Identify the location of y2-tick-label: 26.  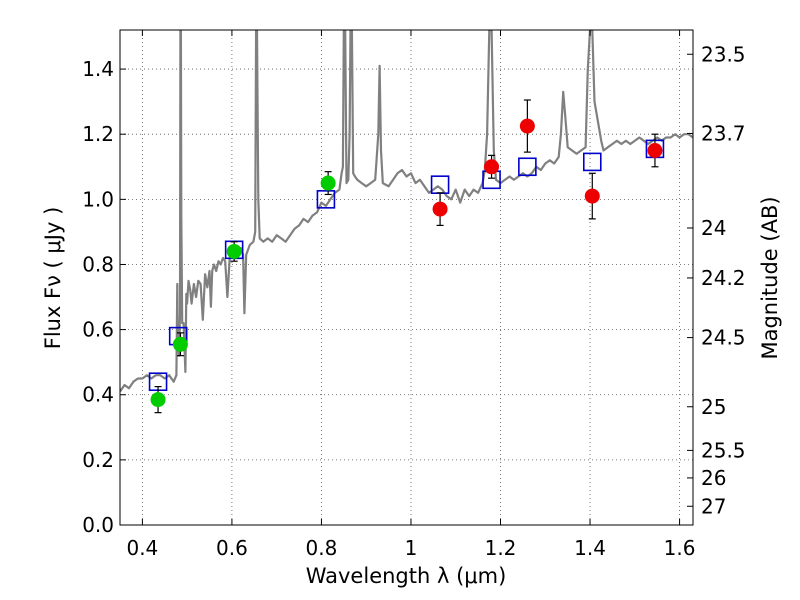
(713, 478).